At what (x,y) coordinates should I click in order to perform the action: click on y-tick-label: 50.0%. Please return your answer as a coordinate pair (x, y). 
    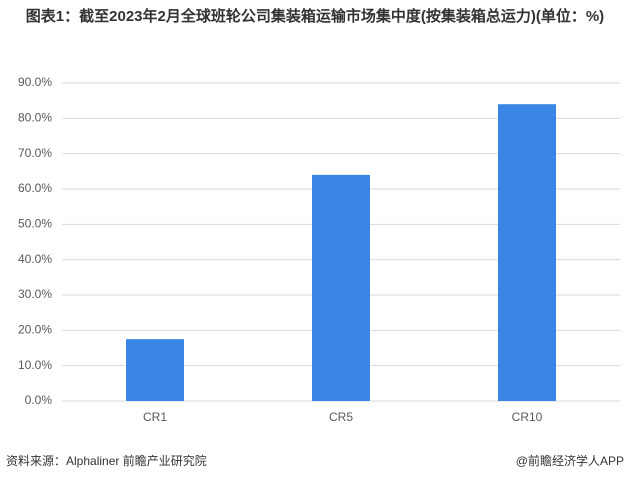
    Looking at the image, I should click on (35, 224).